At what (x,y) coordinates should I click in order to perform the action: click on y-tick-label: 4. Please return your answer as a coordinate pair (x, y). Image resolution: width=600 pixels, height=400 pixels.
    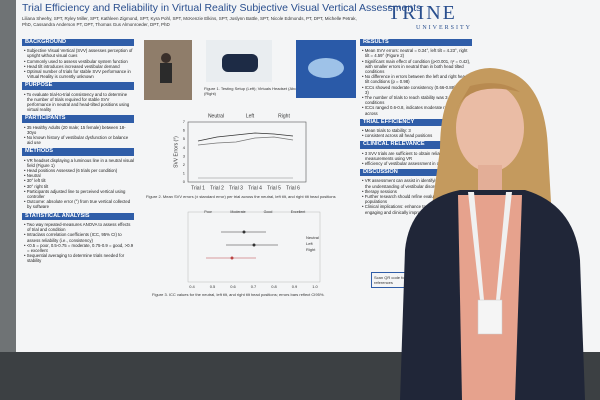
    Looking at the image, I should click on (184, 147).